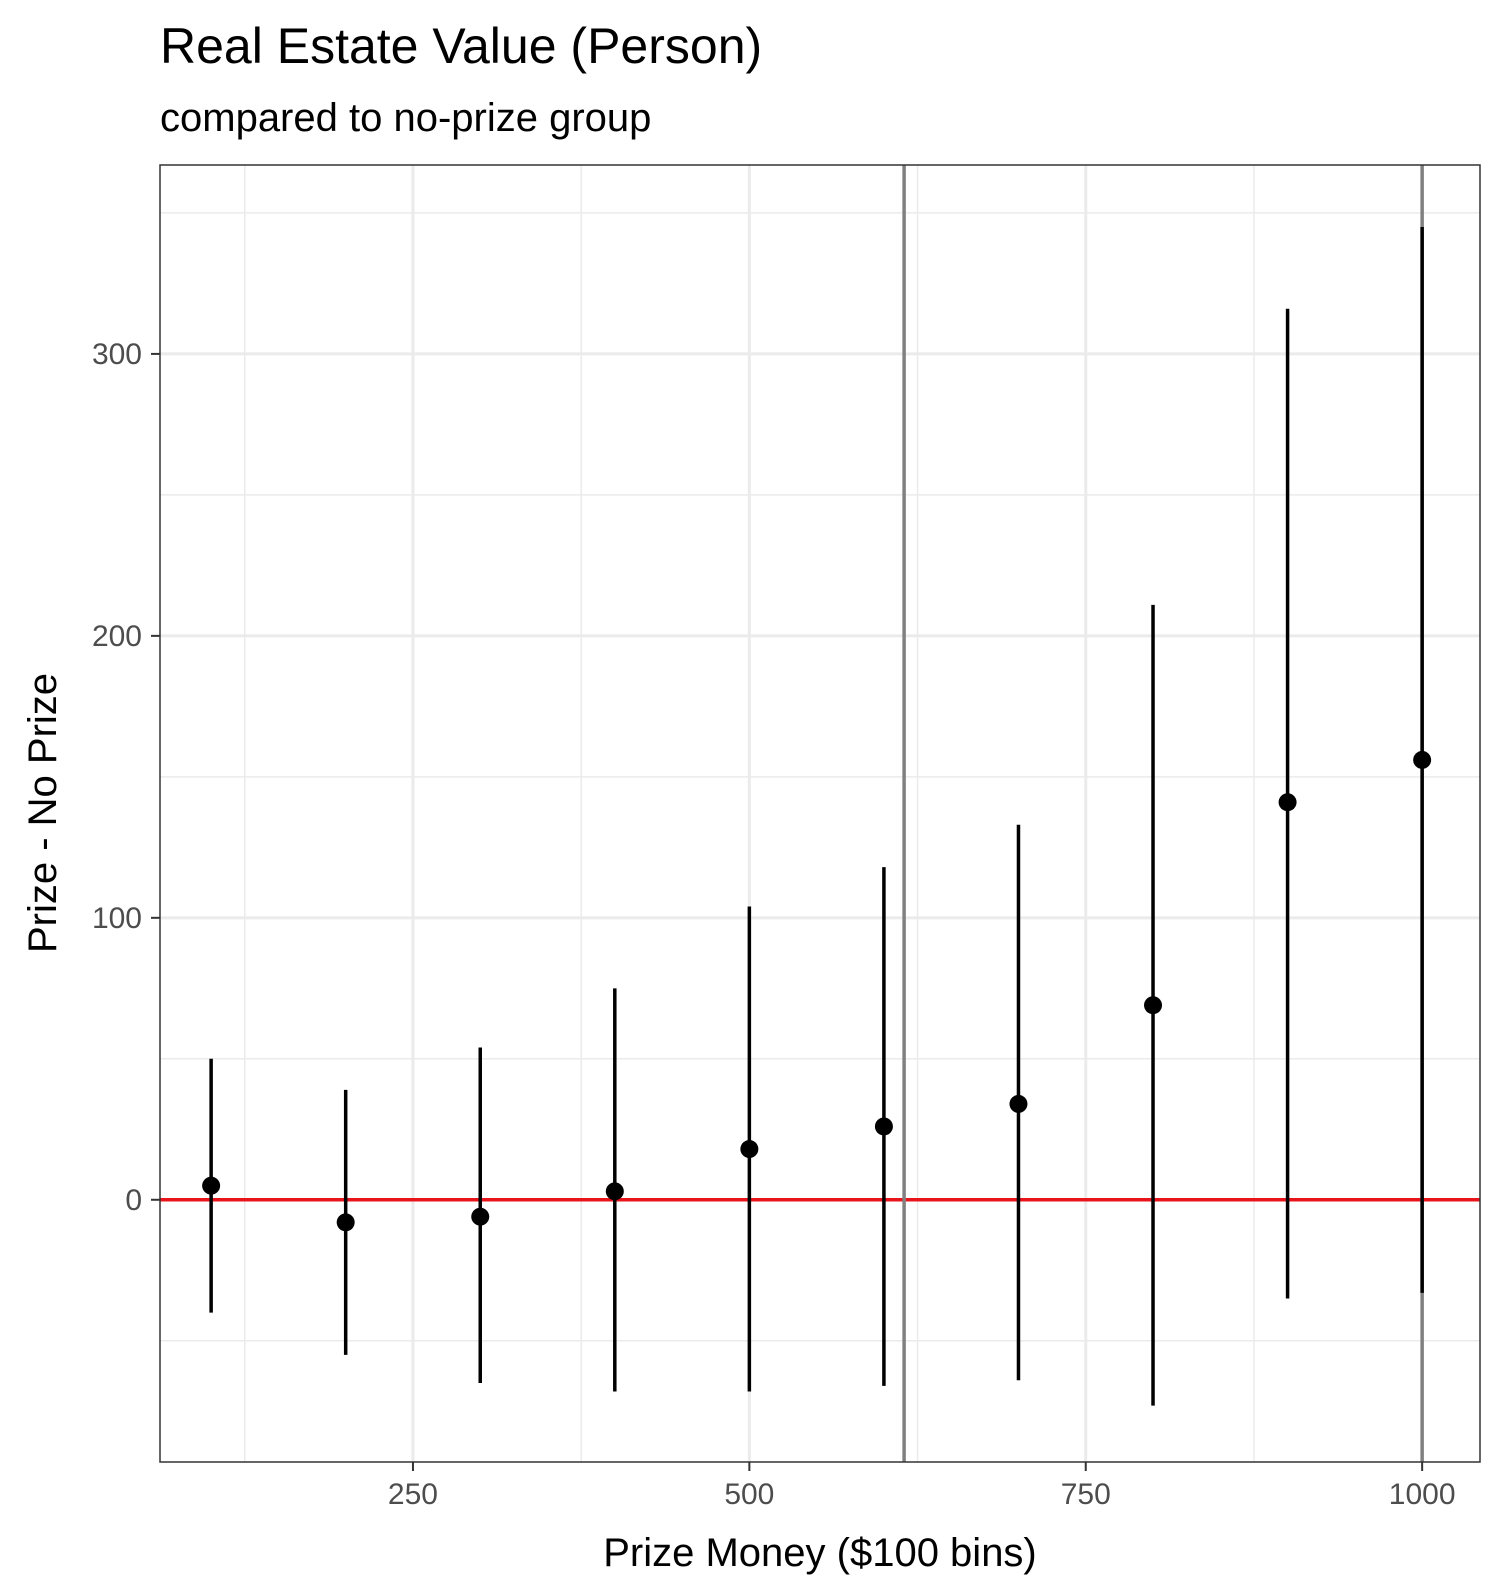  I want to click on chart-title: Real Estate Value (Person), so click(461, 46).